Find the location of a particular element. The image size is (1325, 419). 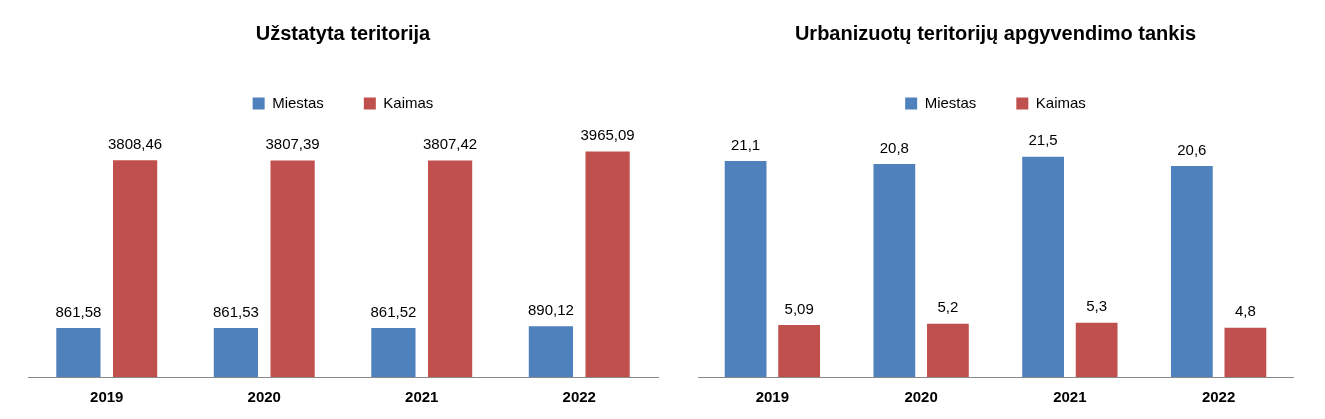

data-label: 861,58 is located at coordinates (78, 311).